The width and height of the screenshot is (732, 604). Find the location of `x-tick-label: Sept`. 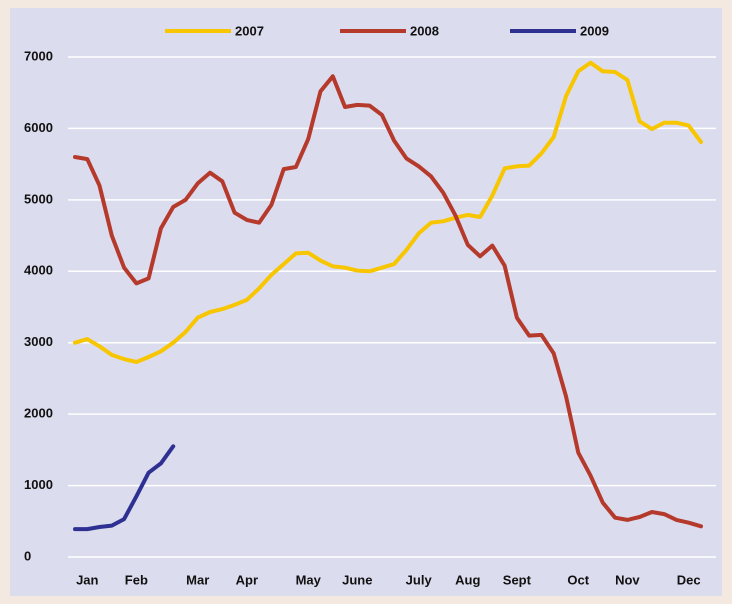

x-tick-label: Sept is located at coordinates (517, 579).